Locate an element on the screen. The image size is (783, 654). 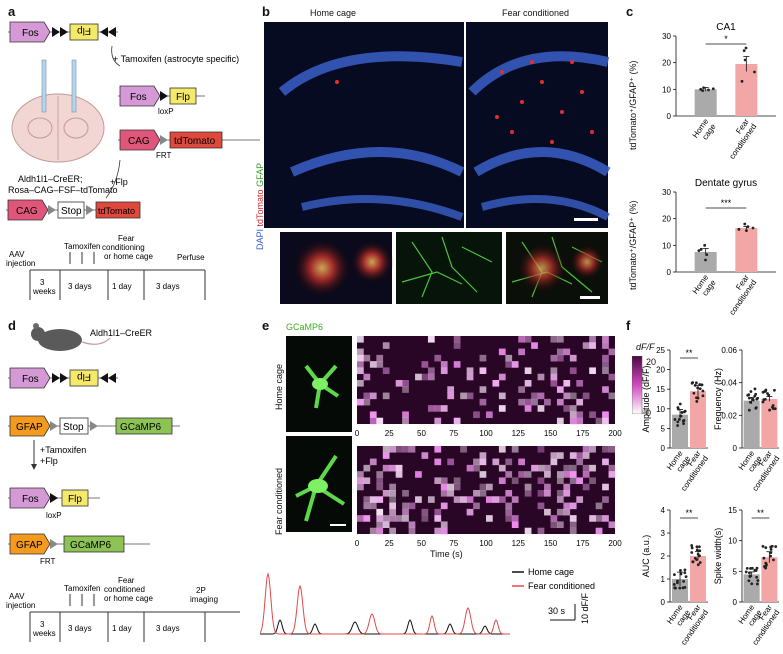
y-axis-label: Amplitude (dF/F) is located at coordinates (646, 398).